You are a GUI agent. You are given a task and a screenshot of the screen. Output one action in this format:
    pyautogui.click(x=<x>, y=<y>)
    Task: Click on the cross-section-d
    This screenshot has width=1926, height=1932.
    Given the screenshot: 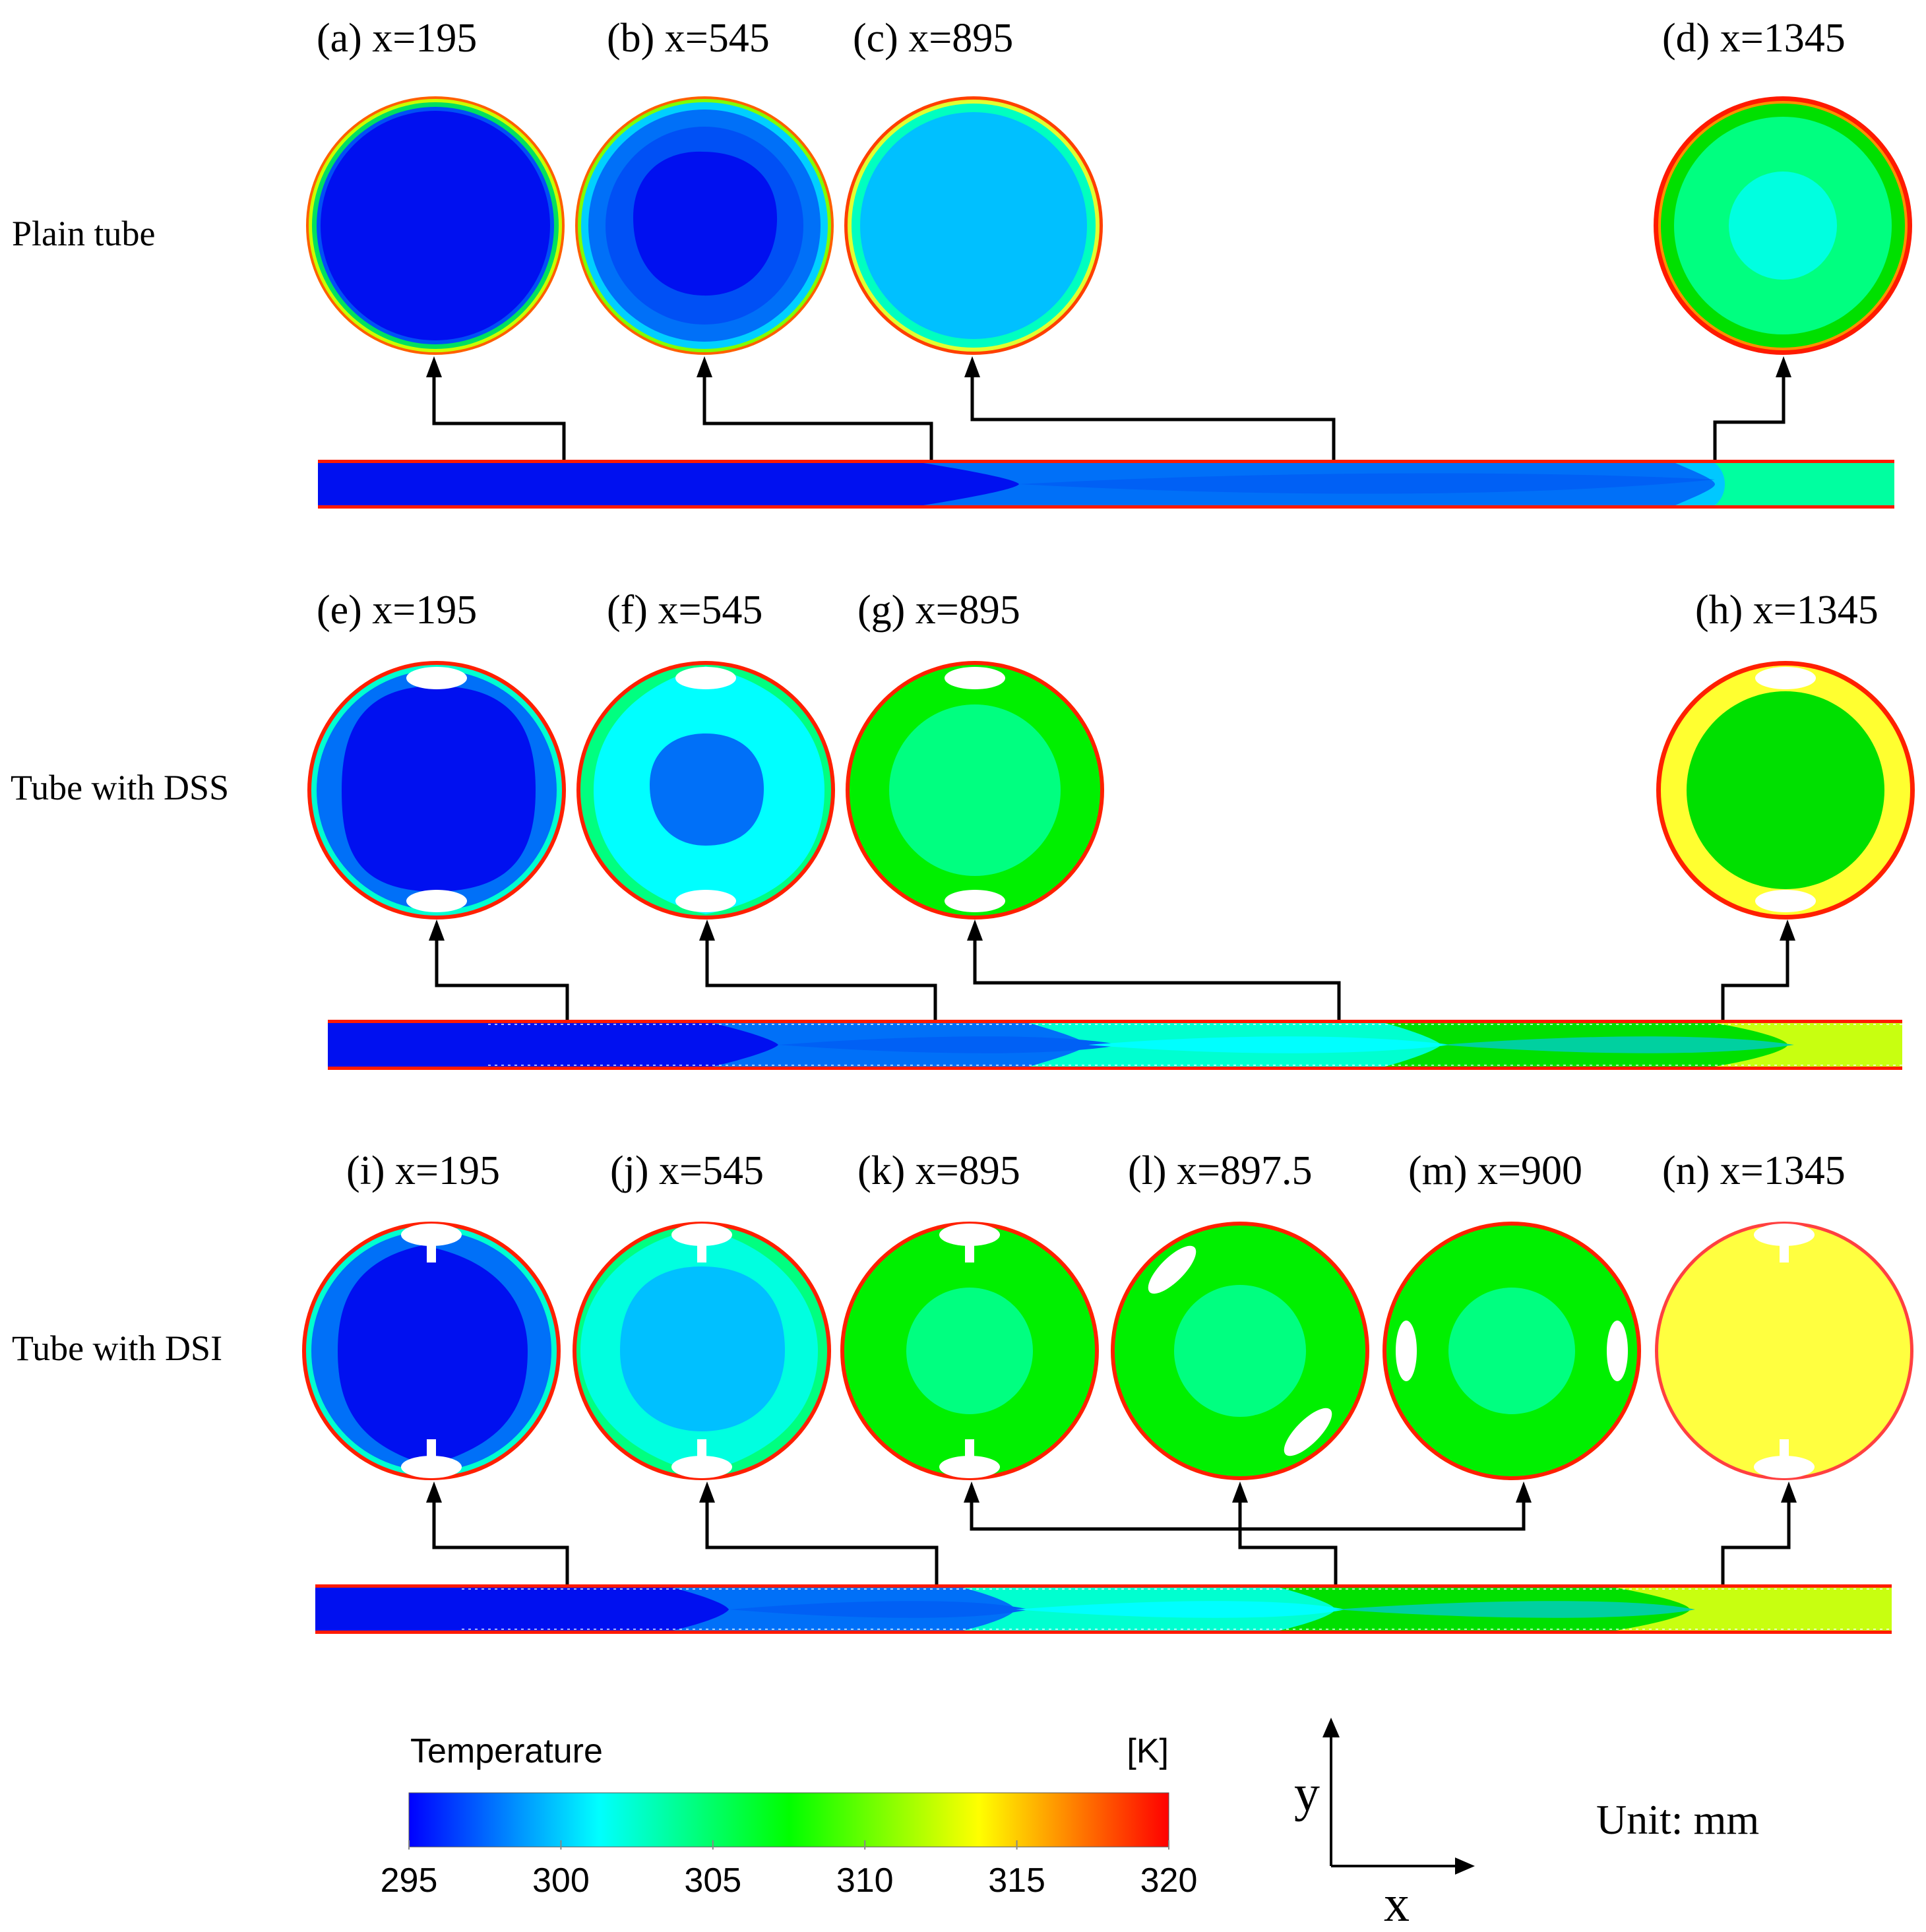 What is the action you would take?
    pyautogui.click(x=1783, y=225)
    